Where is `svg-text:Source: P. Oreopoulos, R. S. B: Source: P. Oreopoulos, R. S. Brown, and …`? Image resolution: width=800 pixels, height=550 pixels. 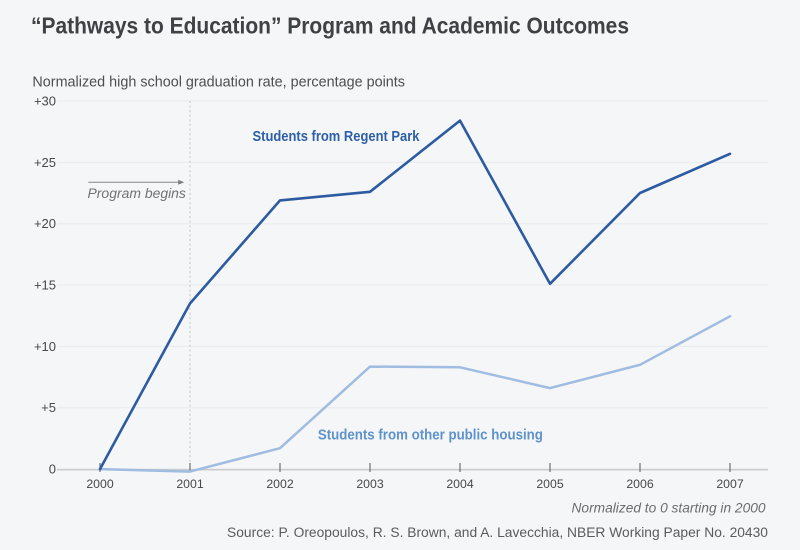 svg-text:Source: P. Oreopoulos, R. S. B: Source: P. Oreopoulos, R. S. Brown, and … is located at coordinates (497, 532).